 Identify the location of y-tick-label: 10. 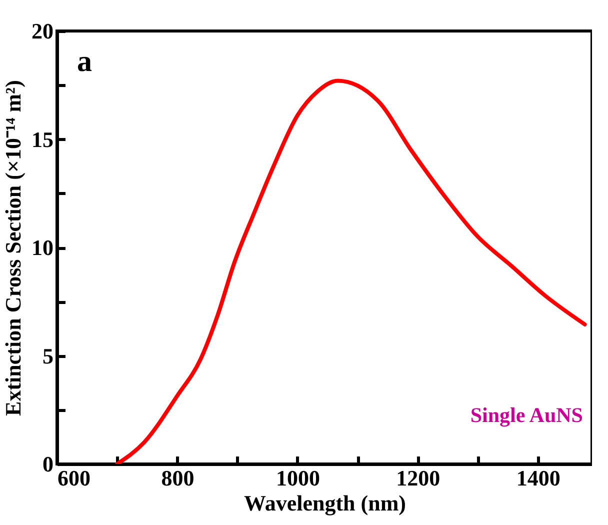
(43, 247).